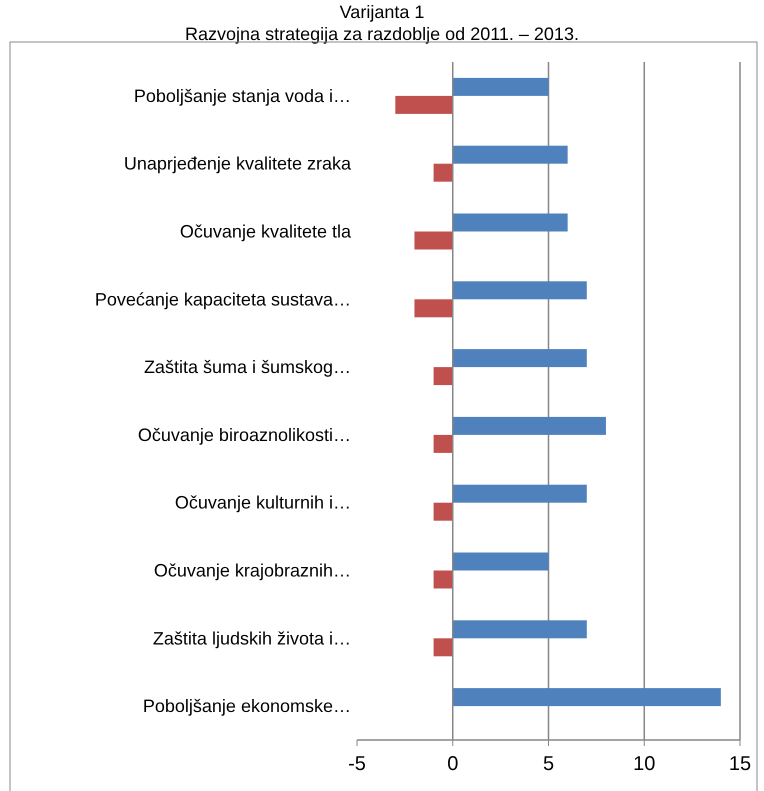 The image size is (764, 791). I want to click on x-tick-label: 15, so click(740, 764).